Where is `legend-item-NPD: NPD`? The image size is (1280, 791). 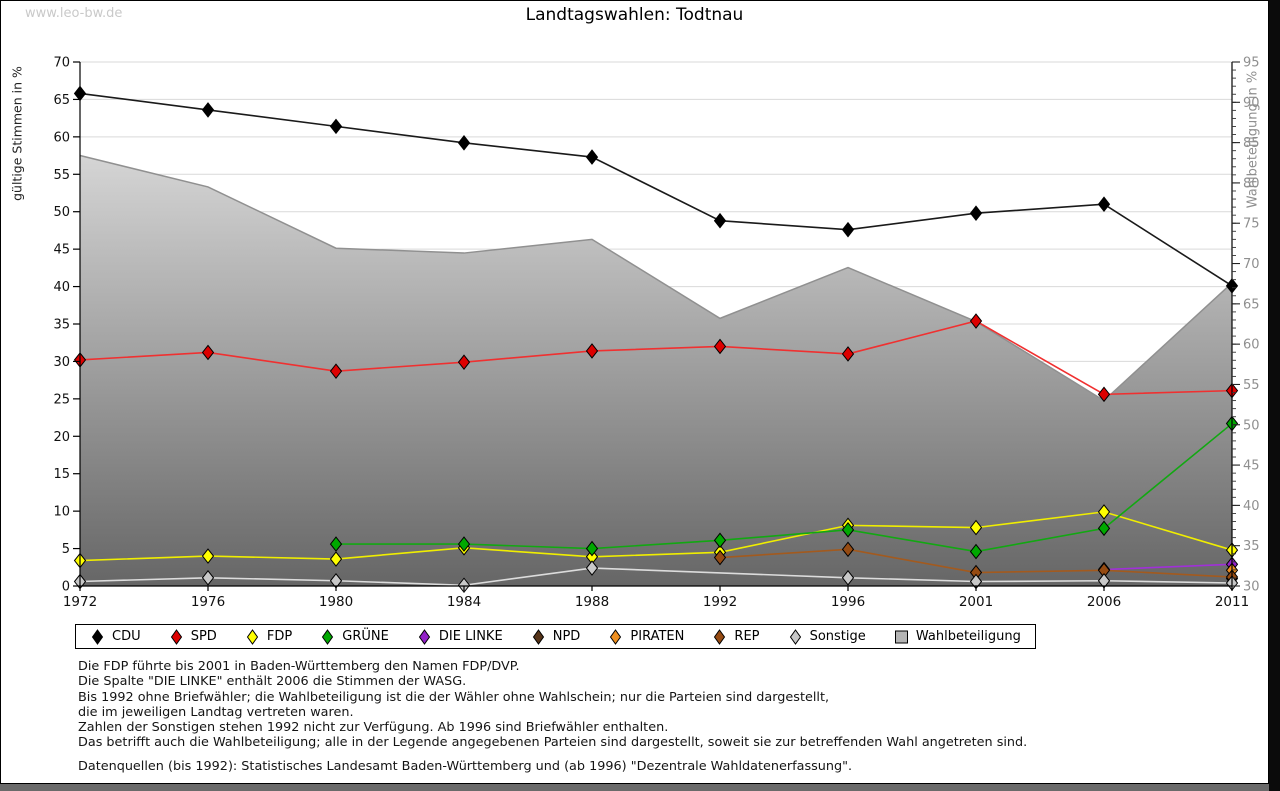 legend-item-NPD: NPD is located at coordinates (555, 636).